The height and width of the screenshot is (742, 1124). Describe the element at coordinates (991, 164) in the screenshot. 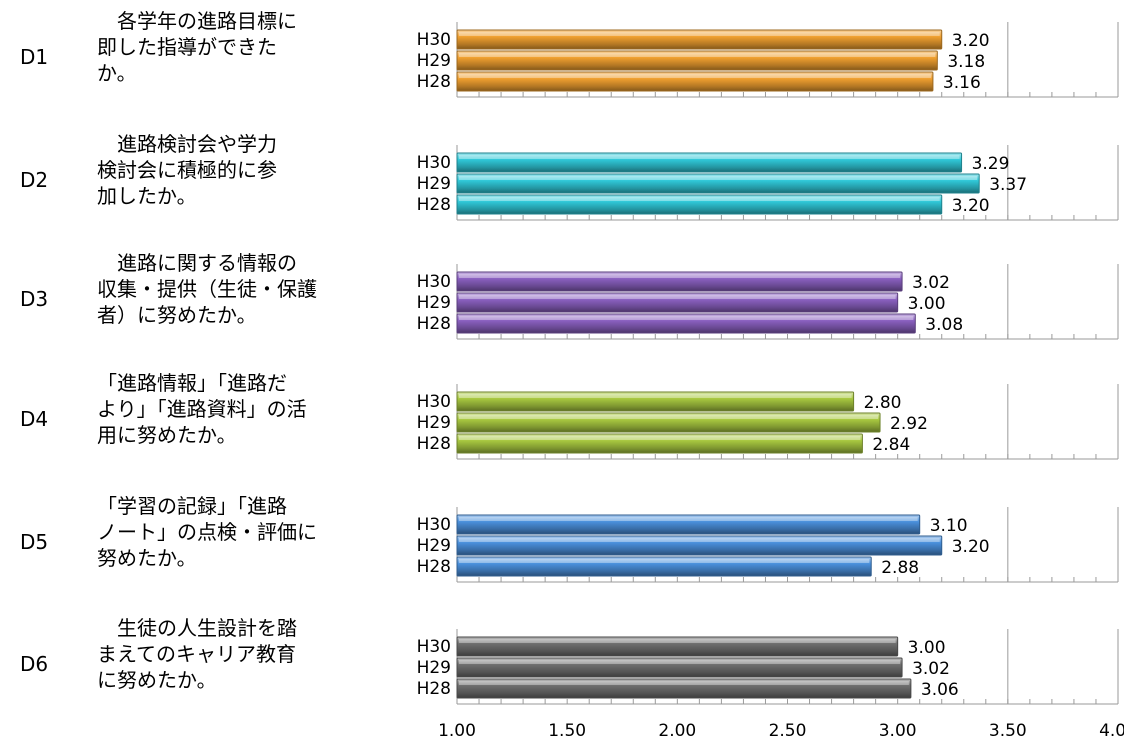

I see `value-label: 3.29` at that location.